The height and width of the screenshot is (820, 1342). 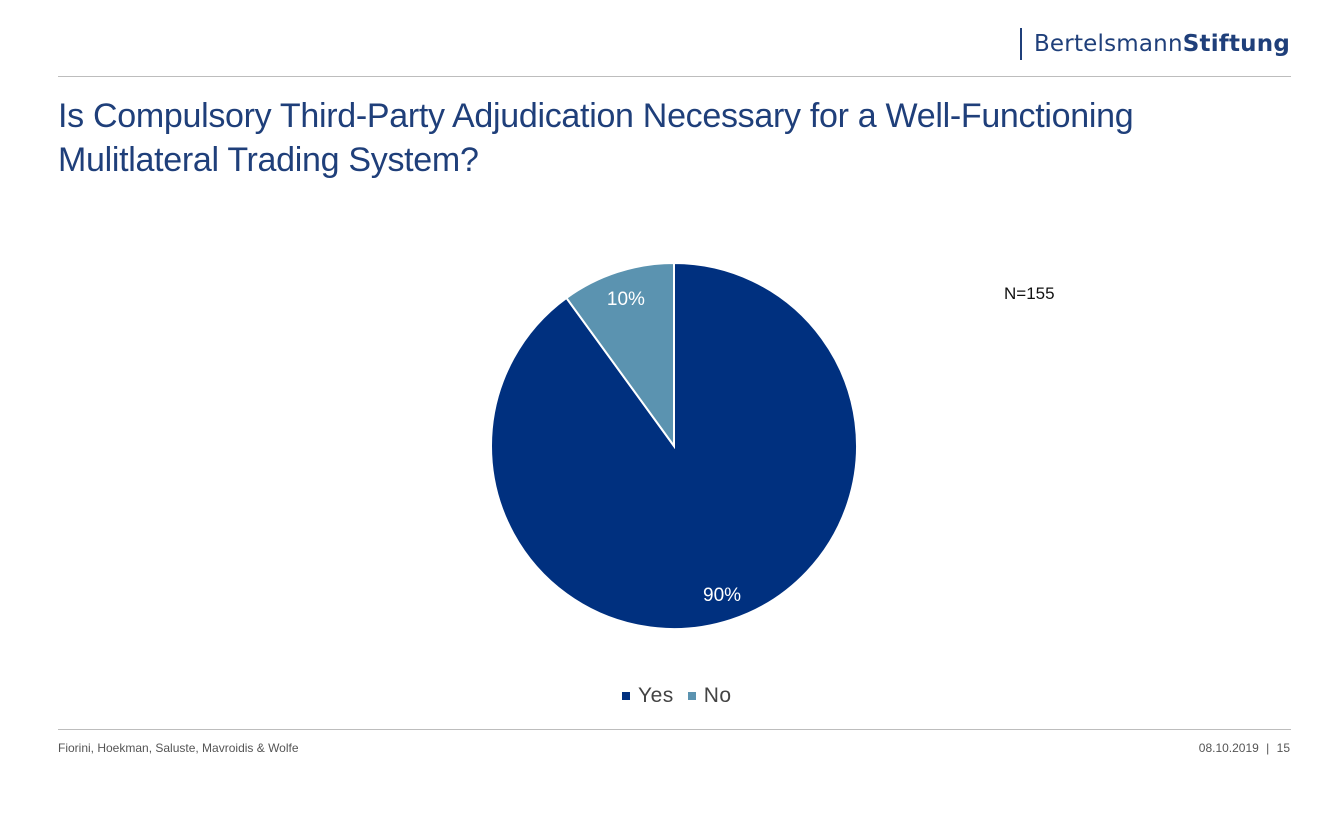 I want to click on legend-label-yes: Yes, so click(x=656, y=695).